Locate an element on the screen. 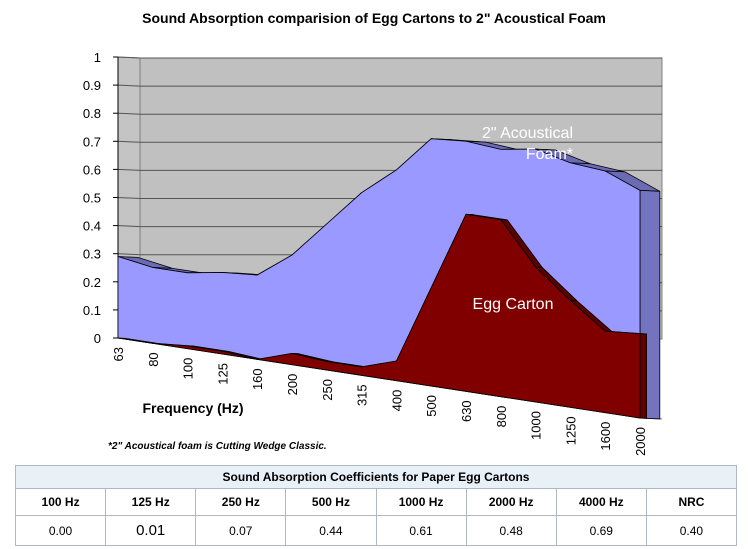 The width and height of the screenshot is (748, 549). x-tick-label: 1000 is located at coordinates (536, 425).